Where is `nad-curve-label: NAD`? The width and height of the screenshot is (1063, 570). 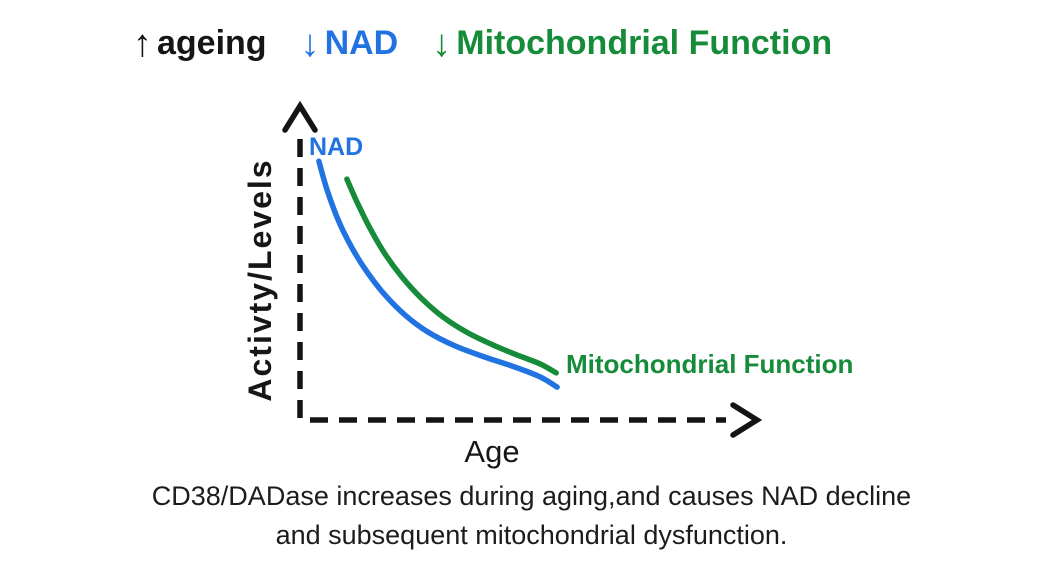 nad-curve-label: NAD is located at coordinates (336, 147).